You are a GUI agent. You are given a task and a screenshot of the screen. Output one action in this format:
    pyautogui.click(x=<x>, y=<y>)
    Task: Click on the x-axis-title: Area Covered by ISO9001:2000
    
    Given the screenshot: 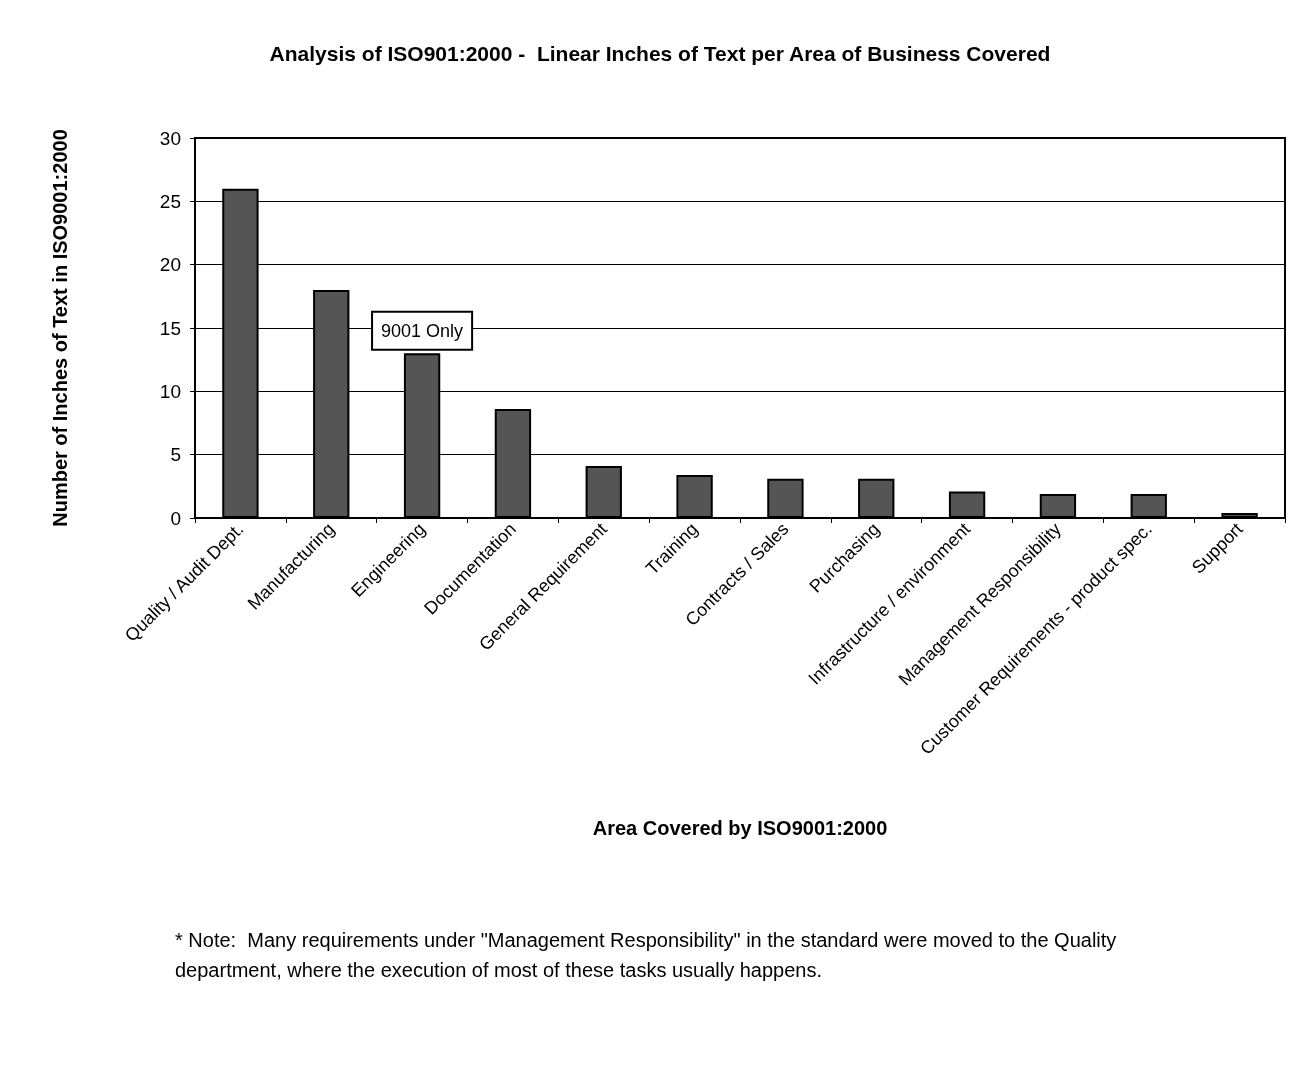 What is the action you would take?
    pyautogui.click(x=740, y=828)
    